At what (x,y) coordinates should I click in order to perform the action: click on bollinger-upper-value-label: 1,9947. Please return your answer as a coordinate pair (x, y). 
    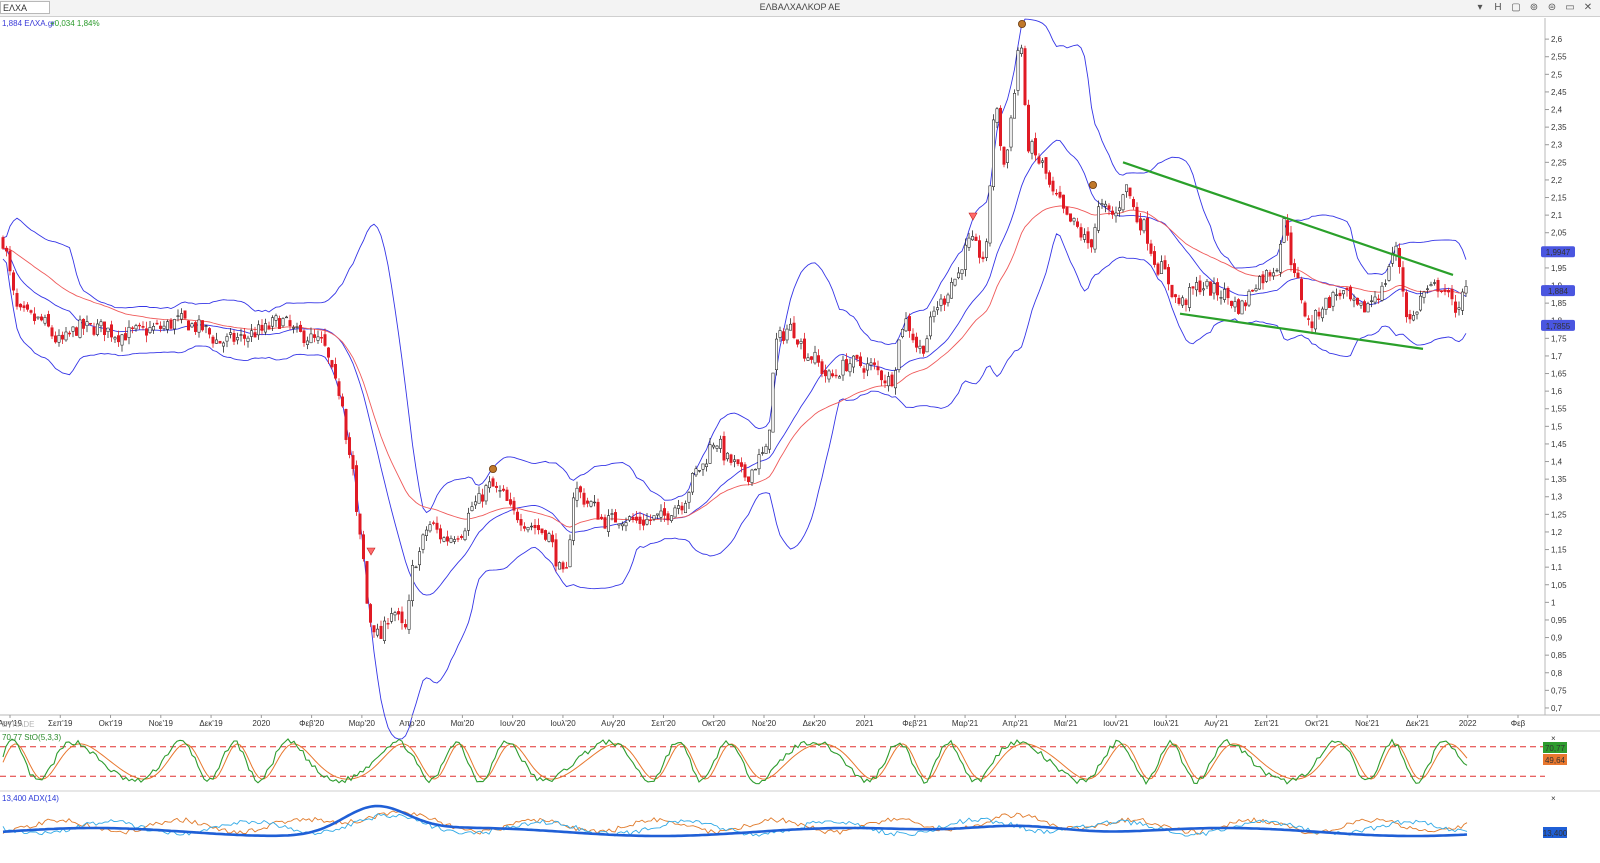
    Looking at the image, I should click on (1558, 252).